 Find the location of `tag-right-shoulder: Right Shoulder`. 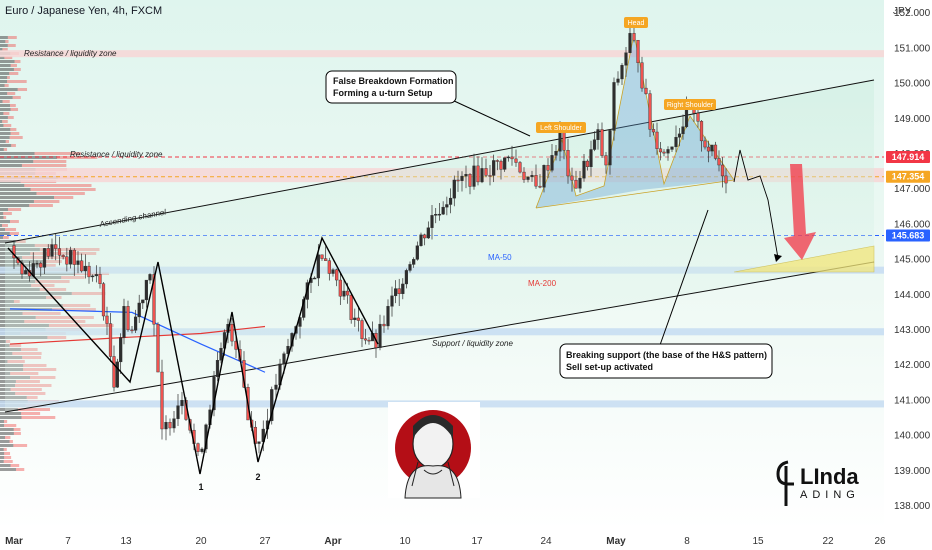

tag-right-shoulder: Right Shoulder is located at coordinates (690, 105).